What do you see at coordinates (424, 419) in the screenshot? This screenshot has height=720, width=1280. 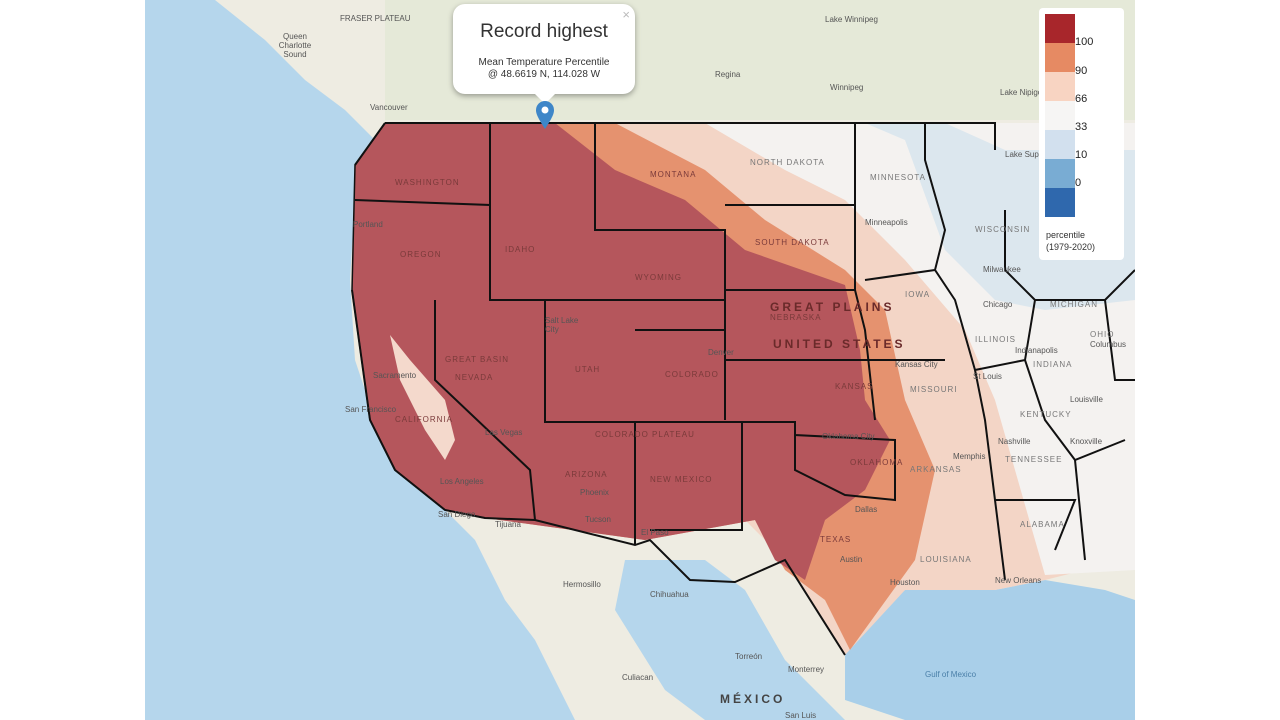 I see `state-label: CALIFORNIA` at bounding box center [424, 419].